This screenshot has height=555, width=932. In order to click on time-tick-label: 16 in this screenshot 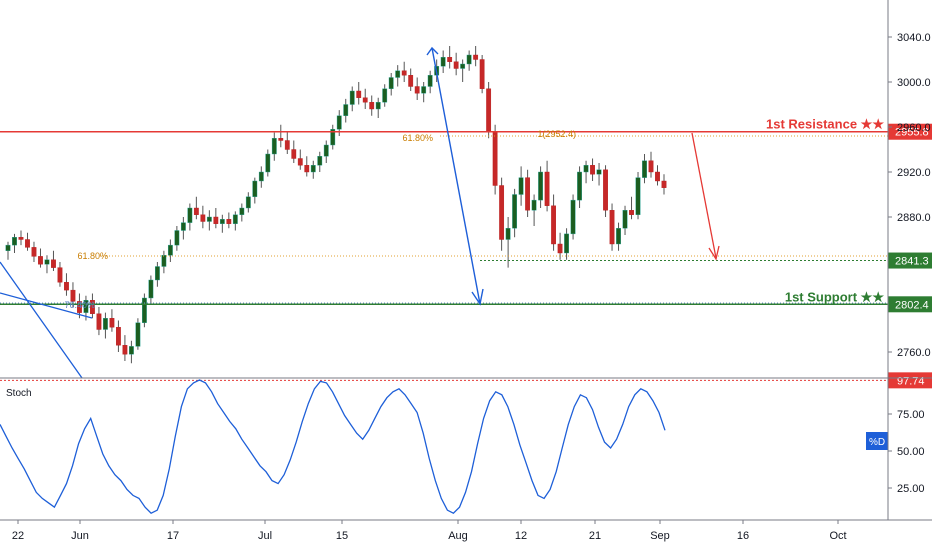, I will do `click(743, 536)`.